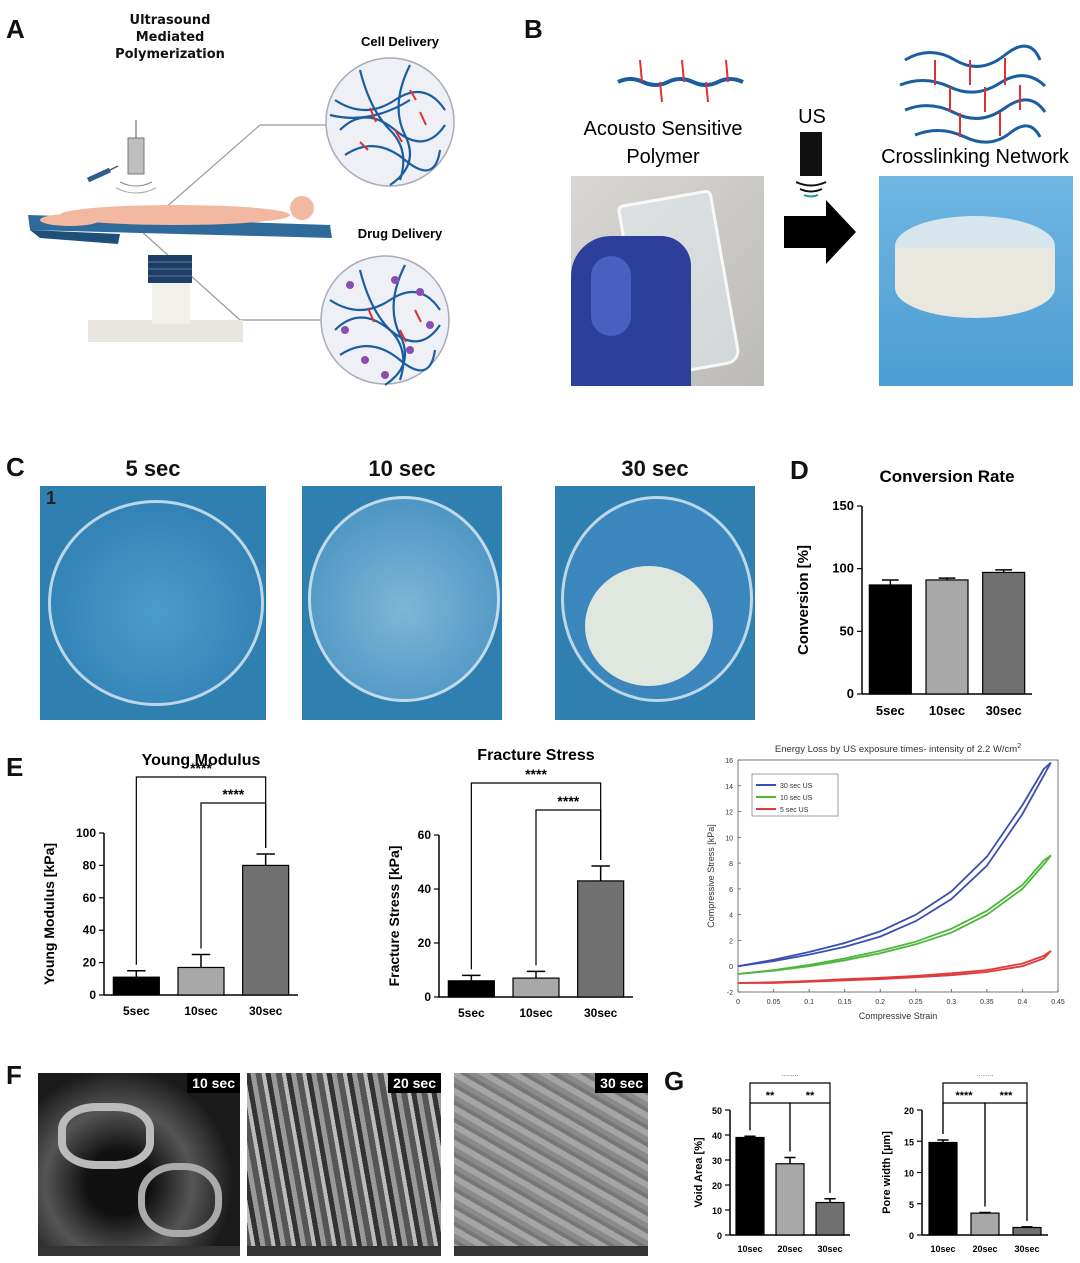  What do you see at coordinates (774, 1002) in the screenshot?
I see `x-tick-label: 0.05` at bounding box center [774, 1002].